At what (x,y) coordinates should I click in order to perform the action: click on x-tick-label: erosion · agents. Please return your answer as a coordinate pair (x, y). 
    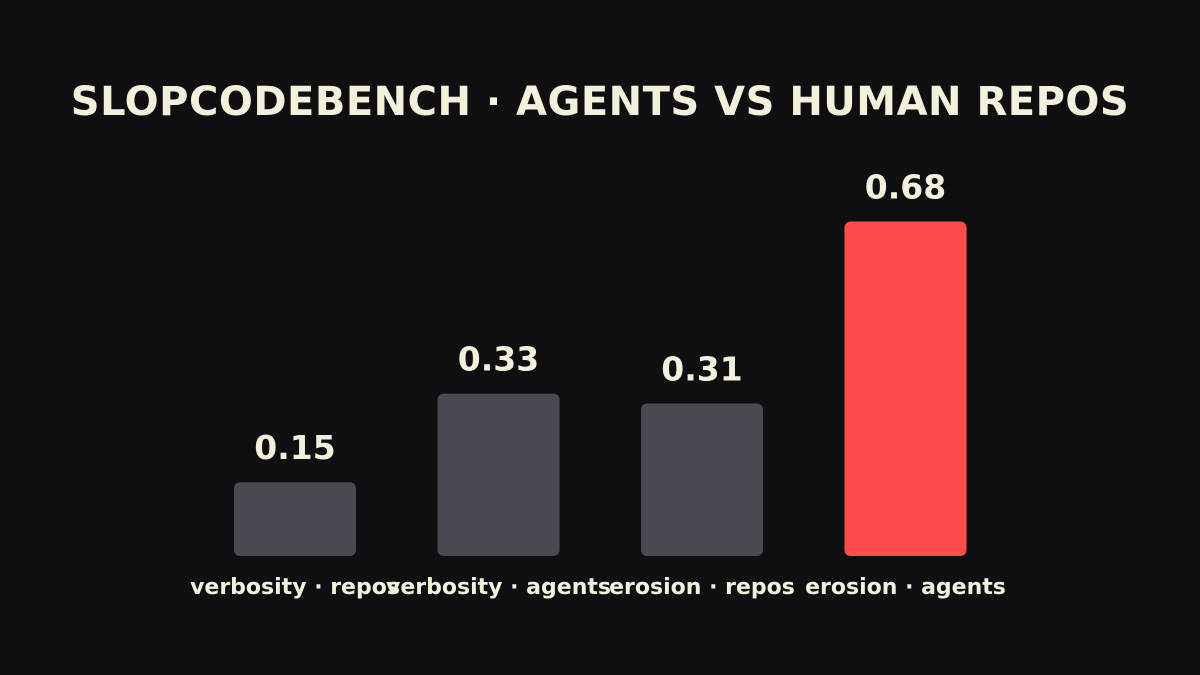
    Looking at the image, I should click on (905, 587).